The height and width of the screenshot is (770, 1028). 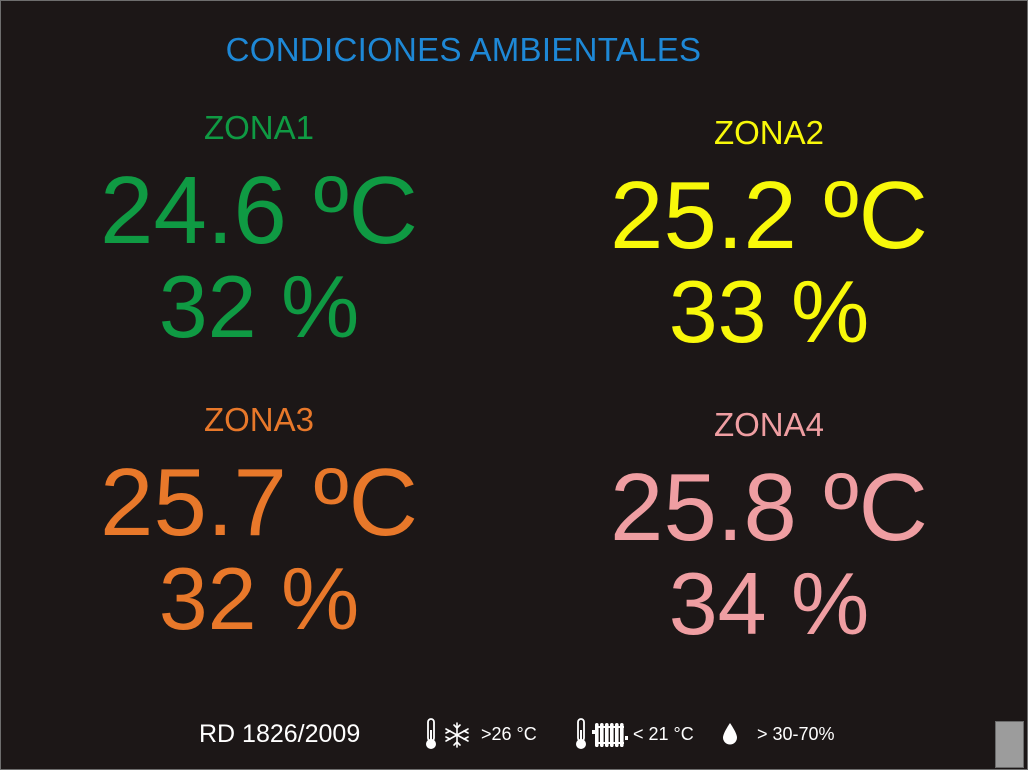 What do you see at coordinates (259, 210) in the screenshot?
I see `zone-temperature: 24.6 ºC` at bounding box center [259, 210].